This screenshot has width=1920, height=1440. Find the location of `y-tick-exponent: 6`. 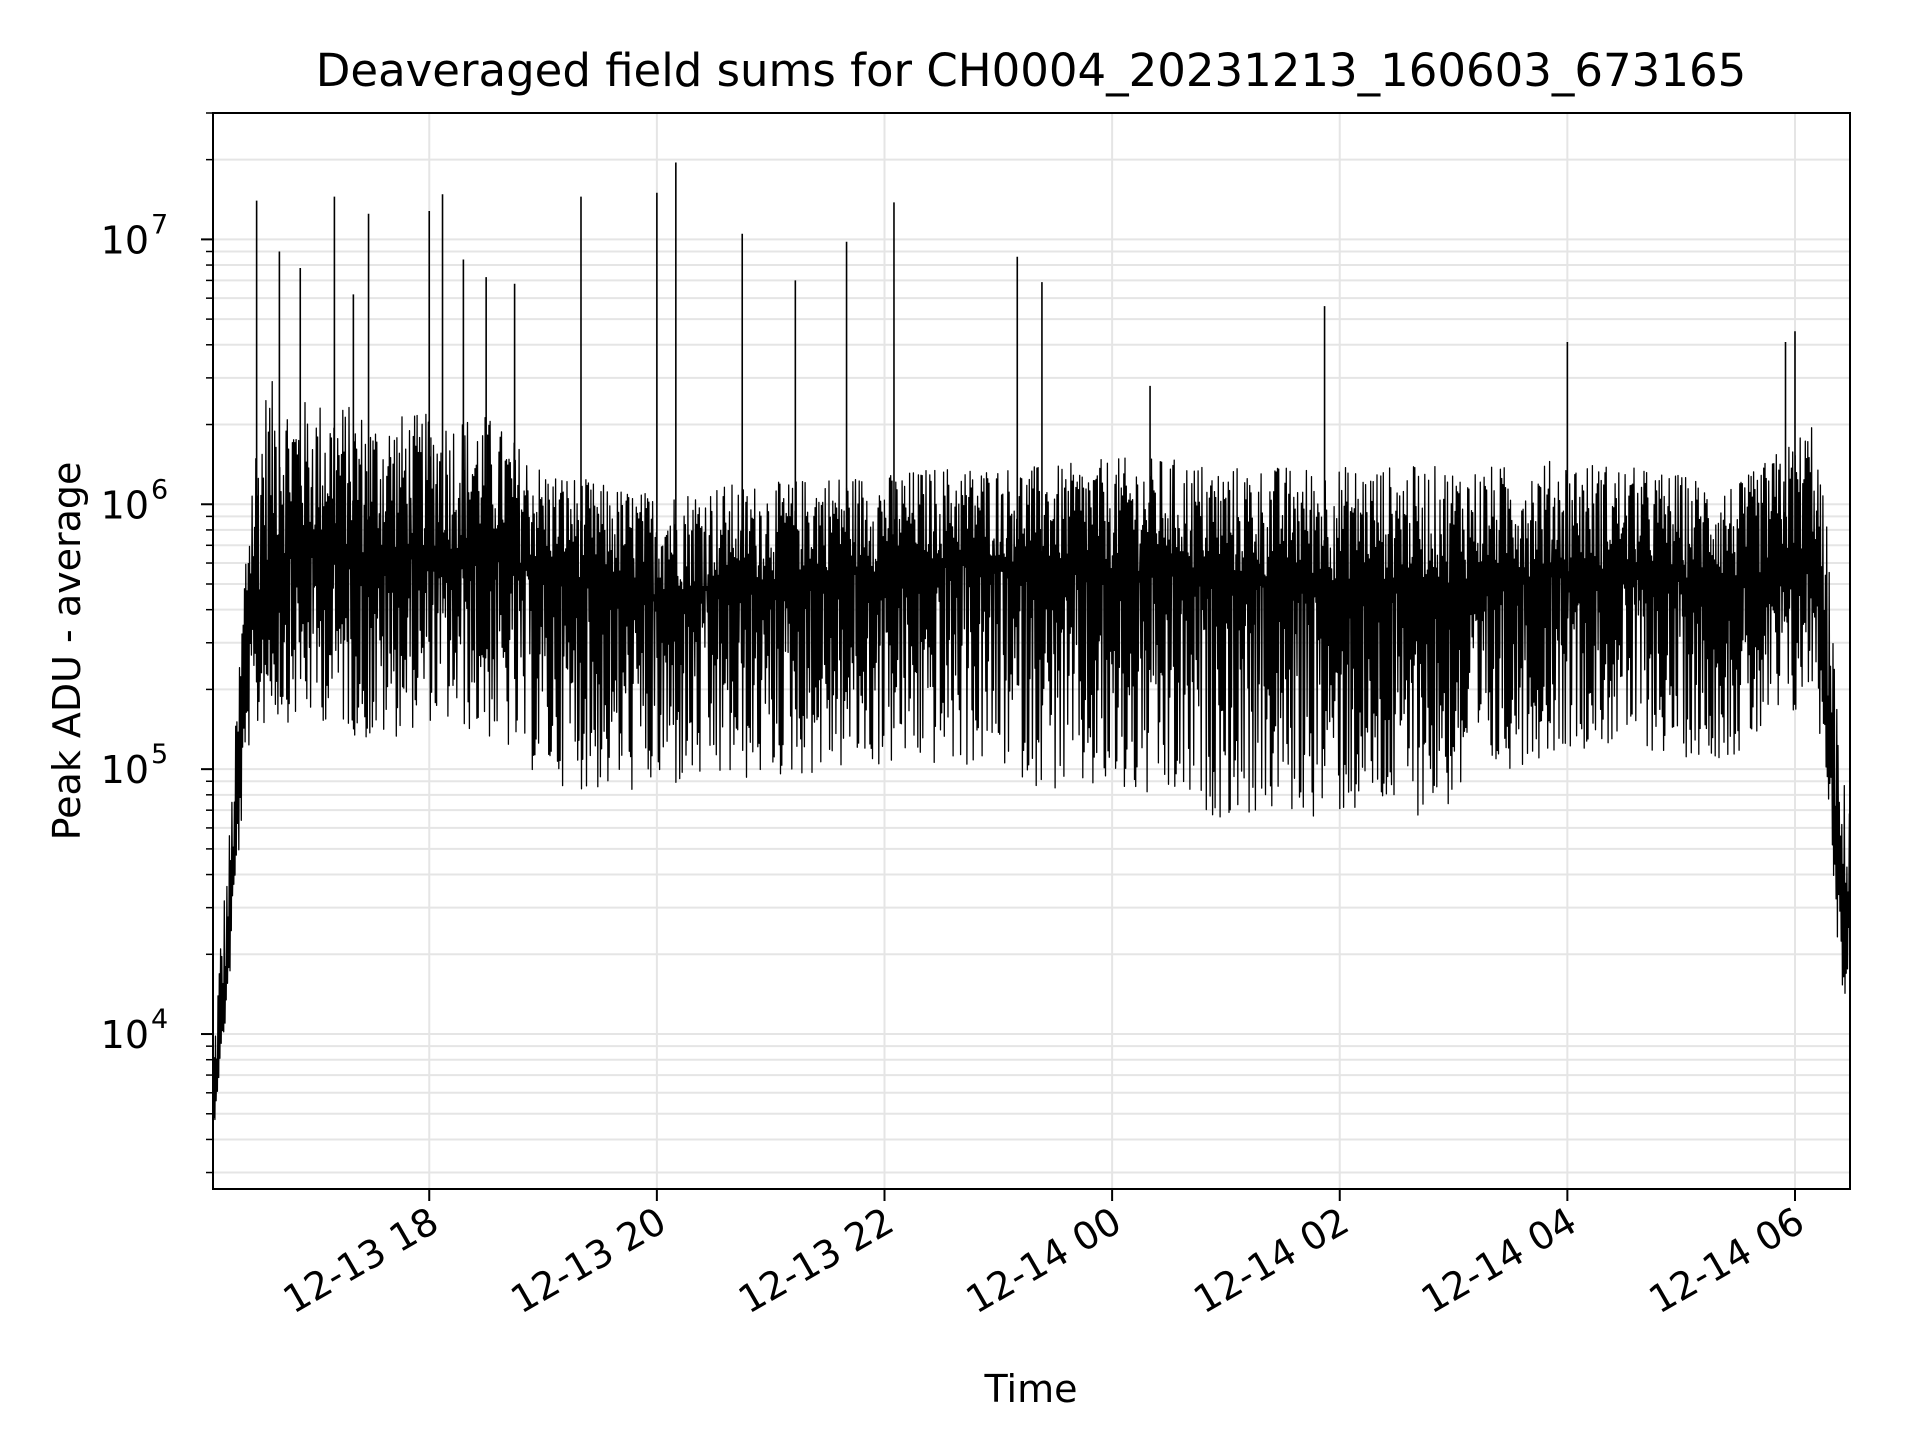

y-tick-exponent: 6 is located at coordinates (159, 489).